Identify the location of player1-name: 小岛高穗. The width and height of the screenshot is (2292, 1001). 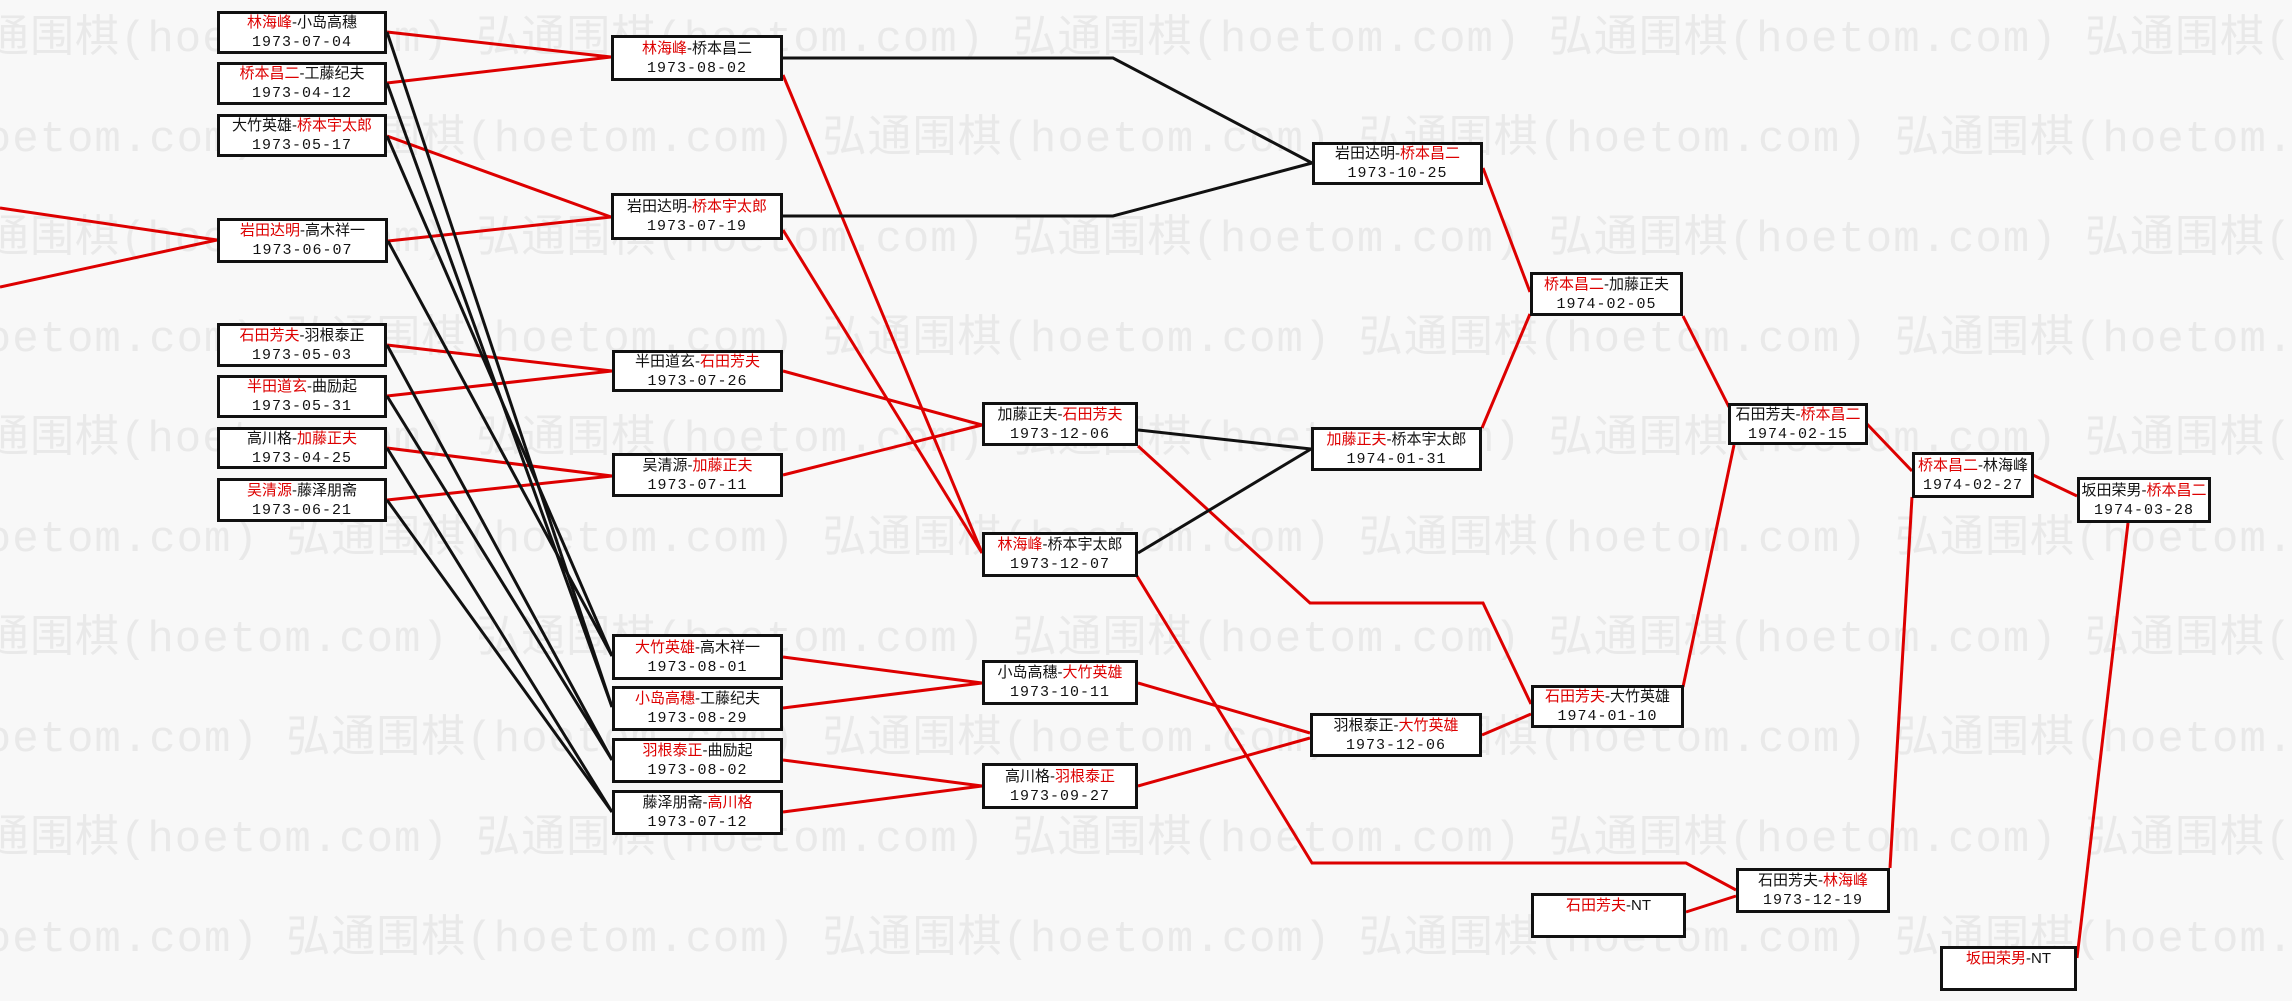
(664, 698).